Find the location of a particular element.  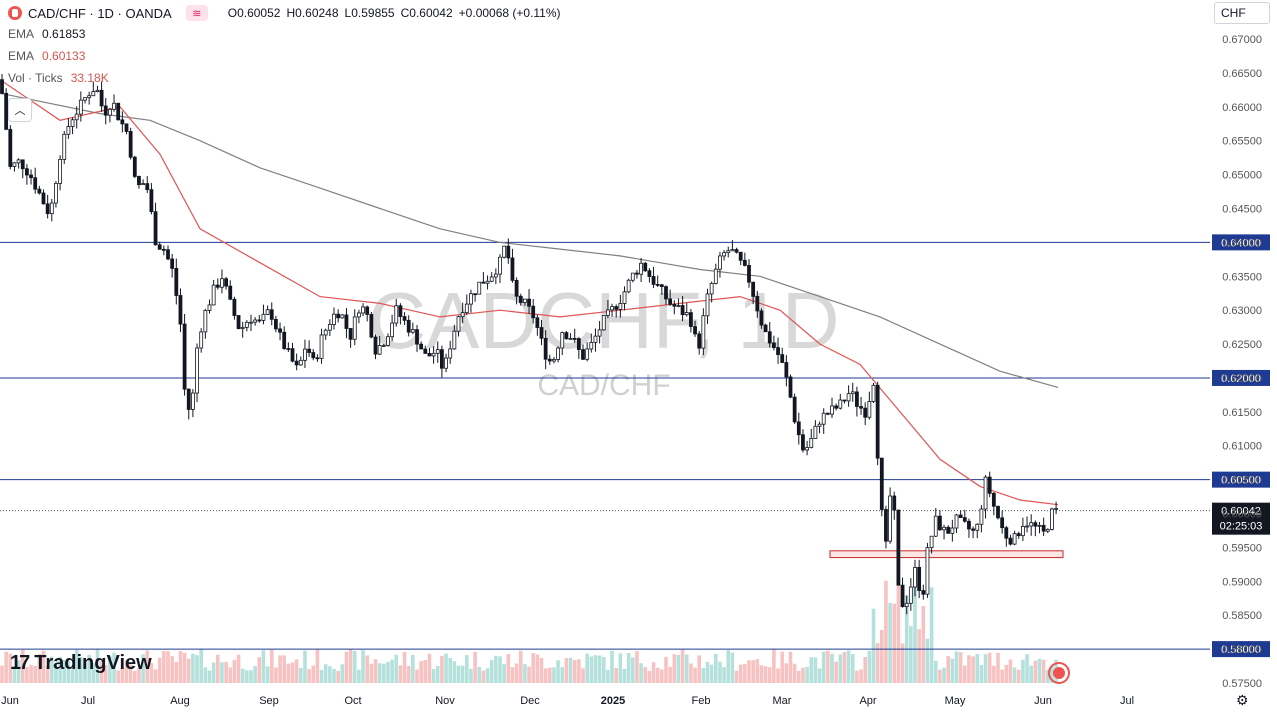

ema-fast-value: 0.60133 is located at coordinates (64, 56).